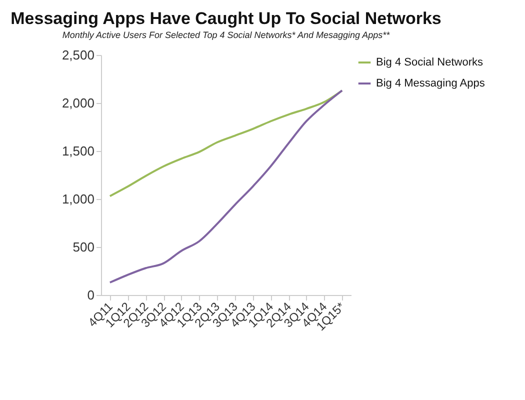 The height and width of the screenshot is (400, 525). Describe the element at coordinates (226, 144) in the screenshot. I see `line-series` at that location.